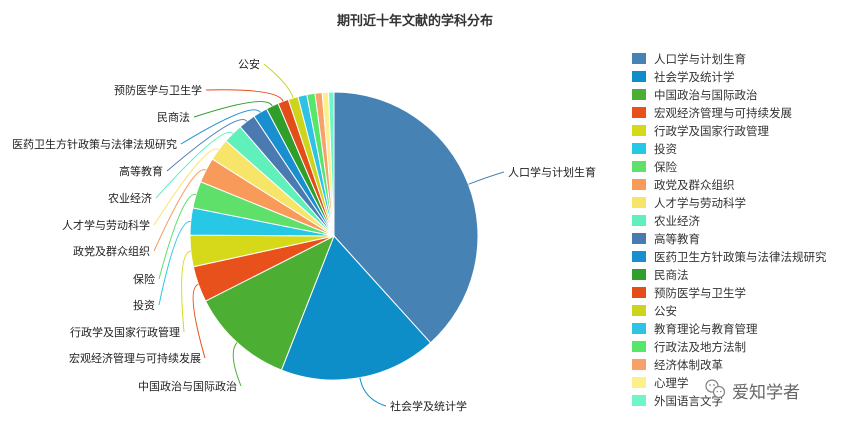 This screenshot has width=848, height=431. I want to click on legend-item: 心理学, so click(660, 383).